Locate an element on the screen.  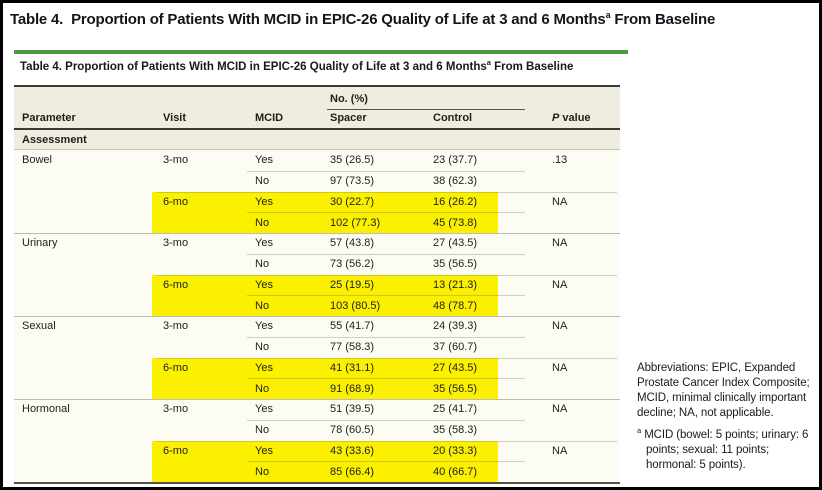
cell-control: 45 (73.8) is located at coordinates (455, 222).